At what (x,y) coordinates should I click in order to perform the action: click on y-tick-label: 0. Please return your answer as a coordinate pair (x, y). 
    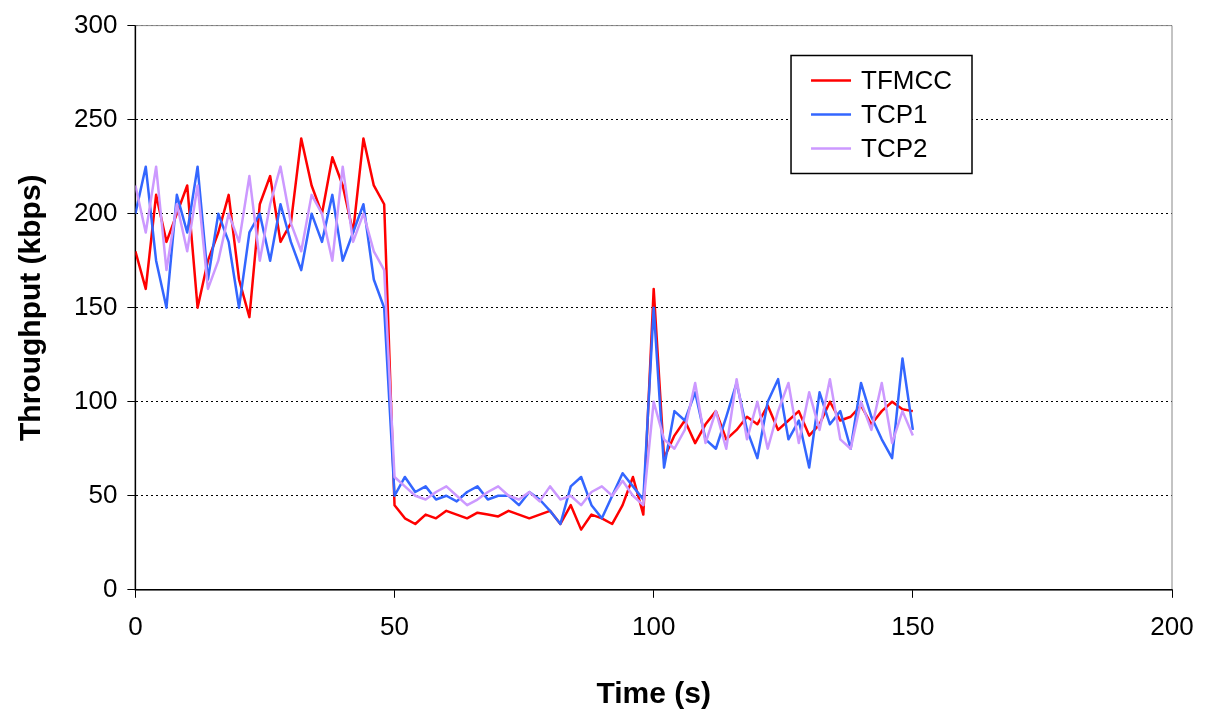
    Looking at the image, I should click on (110, 587).